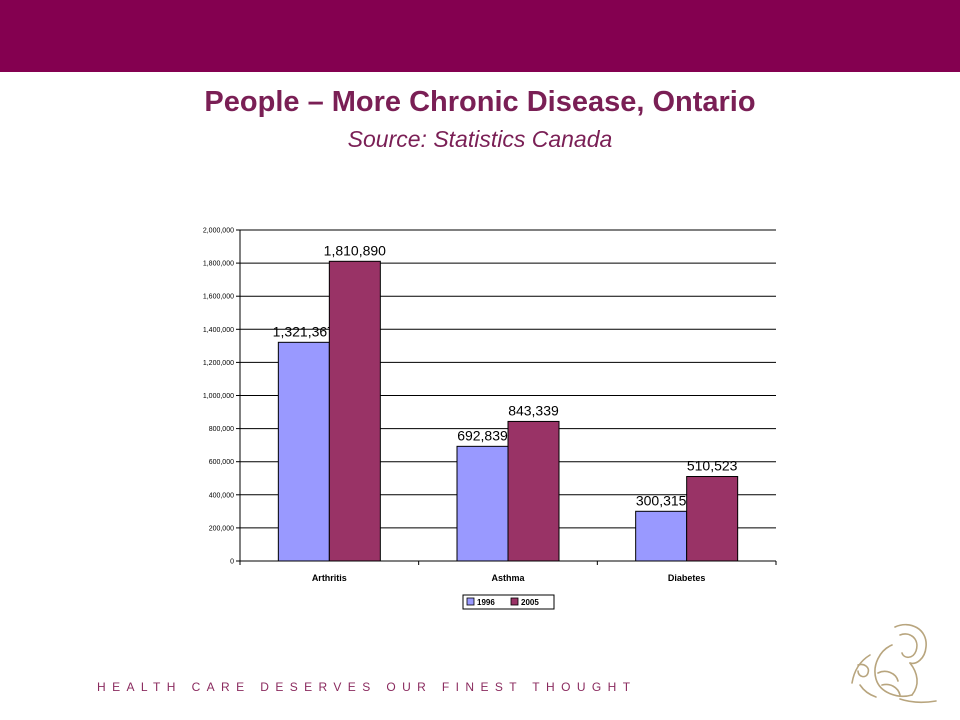 The image size is (960, 720). Describe the element at coordinates (508, 578) in the screenshot. I see `x-tick-label: Asthma` at that location.